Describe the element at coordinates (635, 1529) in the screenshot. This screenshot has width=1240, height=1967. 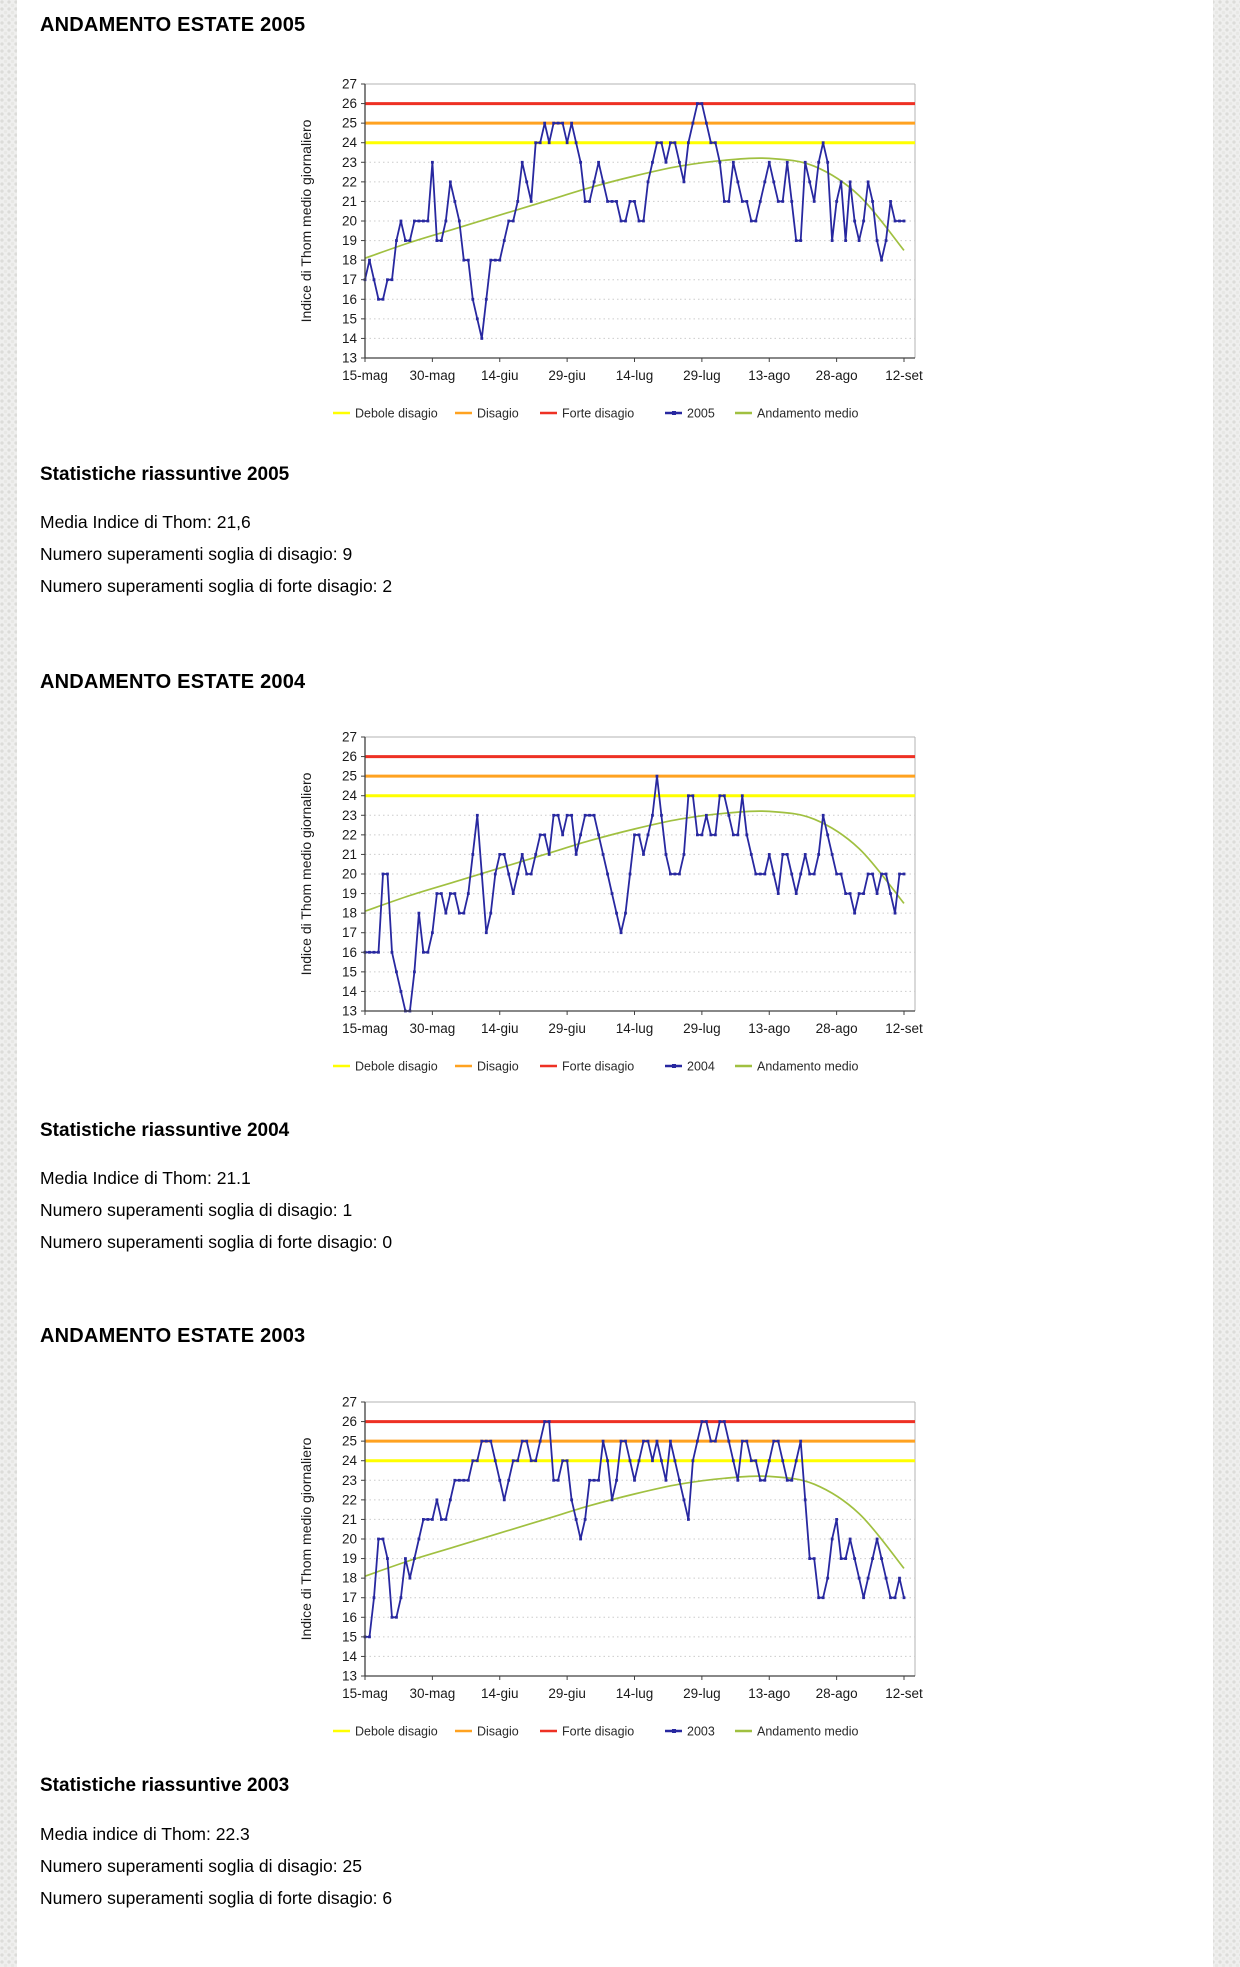
I see `series-line-2003` at that location.